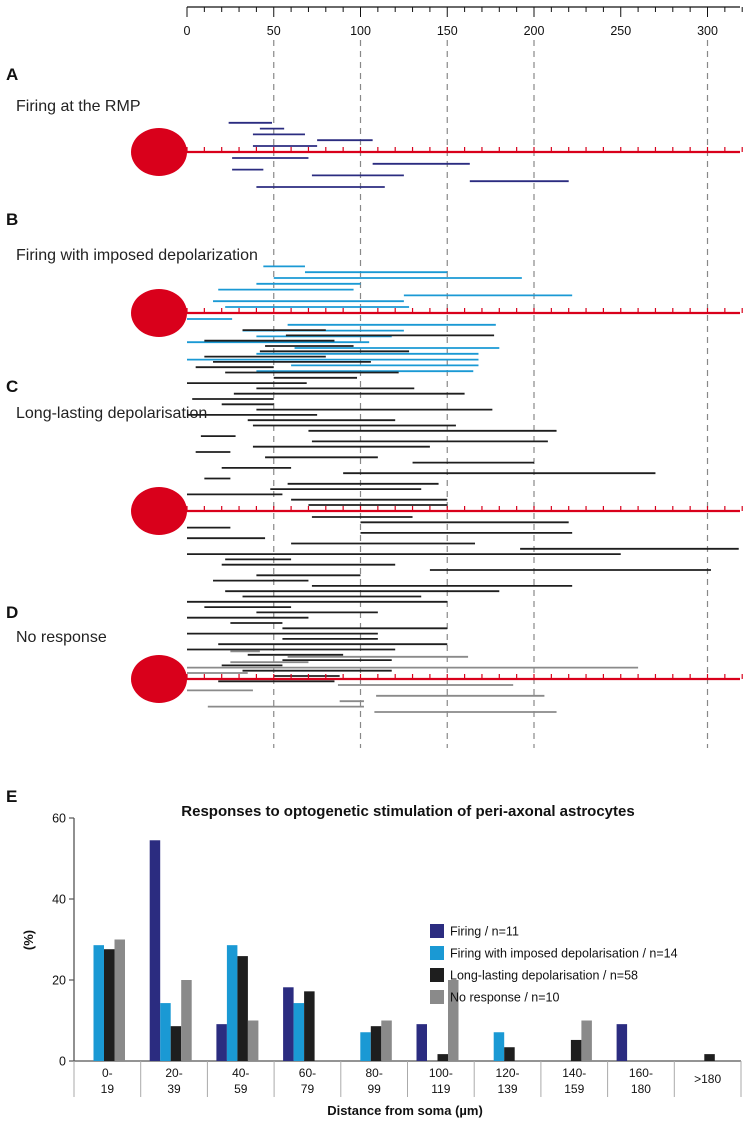 Image resolution: width=748 pixels, height=1123 pixels. I want to click on panel-d: D No response, so click(374, 658).